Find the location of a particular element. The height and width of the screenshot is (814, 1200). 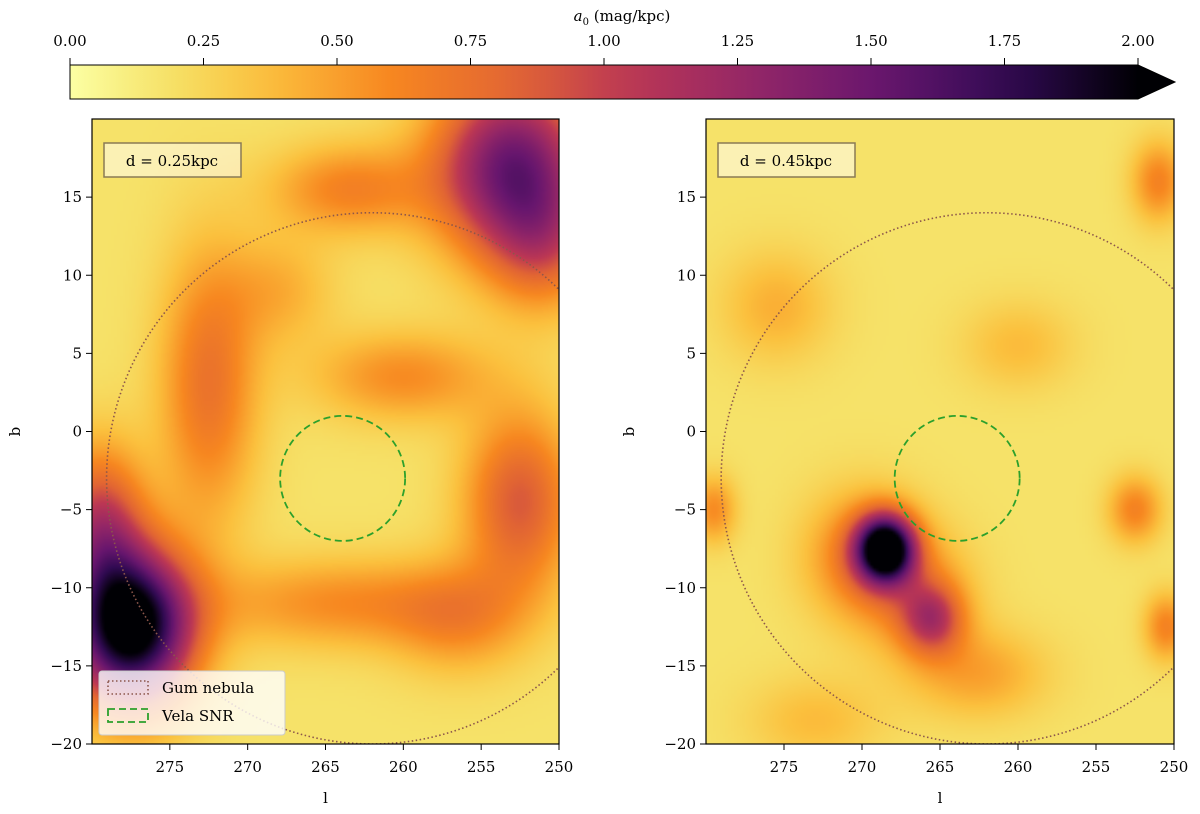

colorbar-tick-label: 0.75 is located at coordinates (470, 41).